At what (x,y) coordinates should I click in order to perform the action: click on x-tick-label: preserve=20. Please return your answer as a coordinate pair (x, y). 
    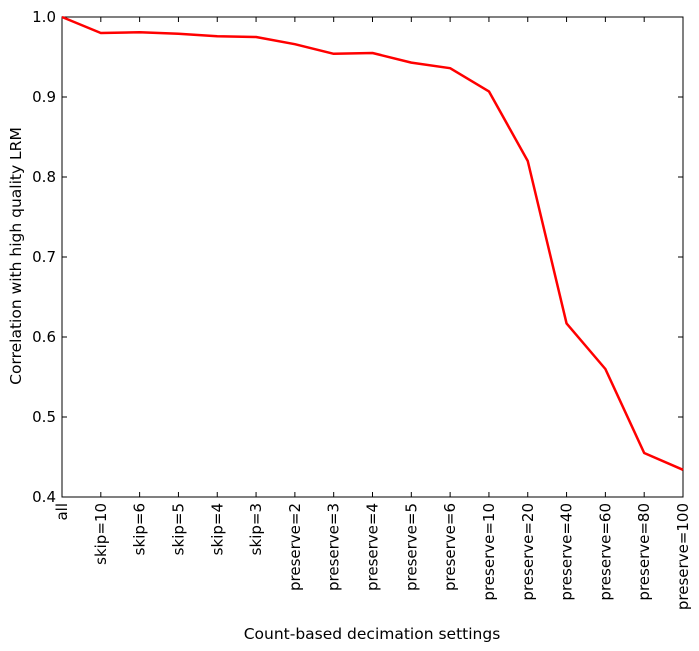
    Looking at the image, I should click on (528, 552).